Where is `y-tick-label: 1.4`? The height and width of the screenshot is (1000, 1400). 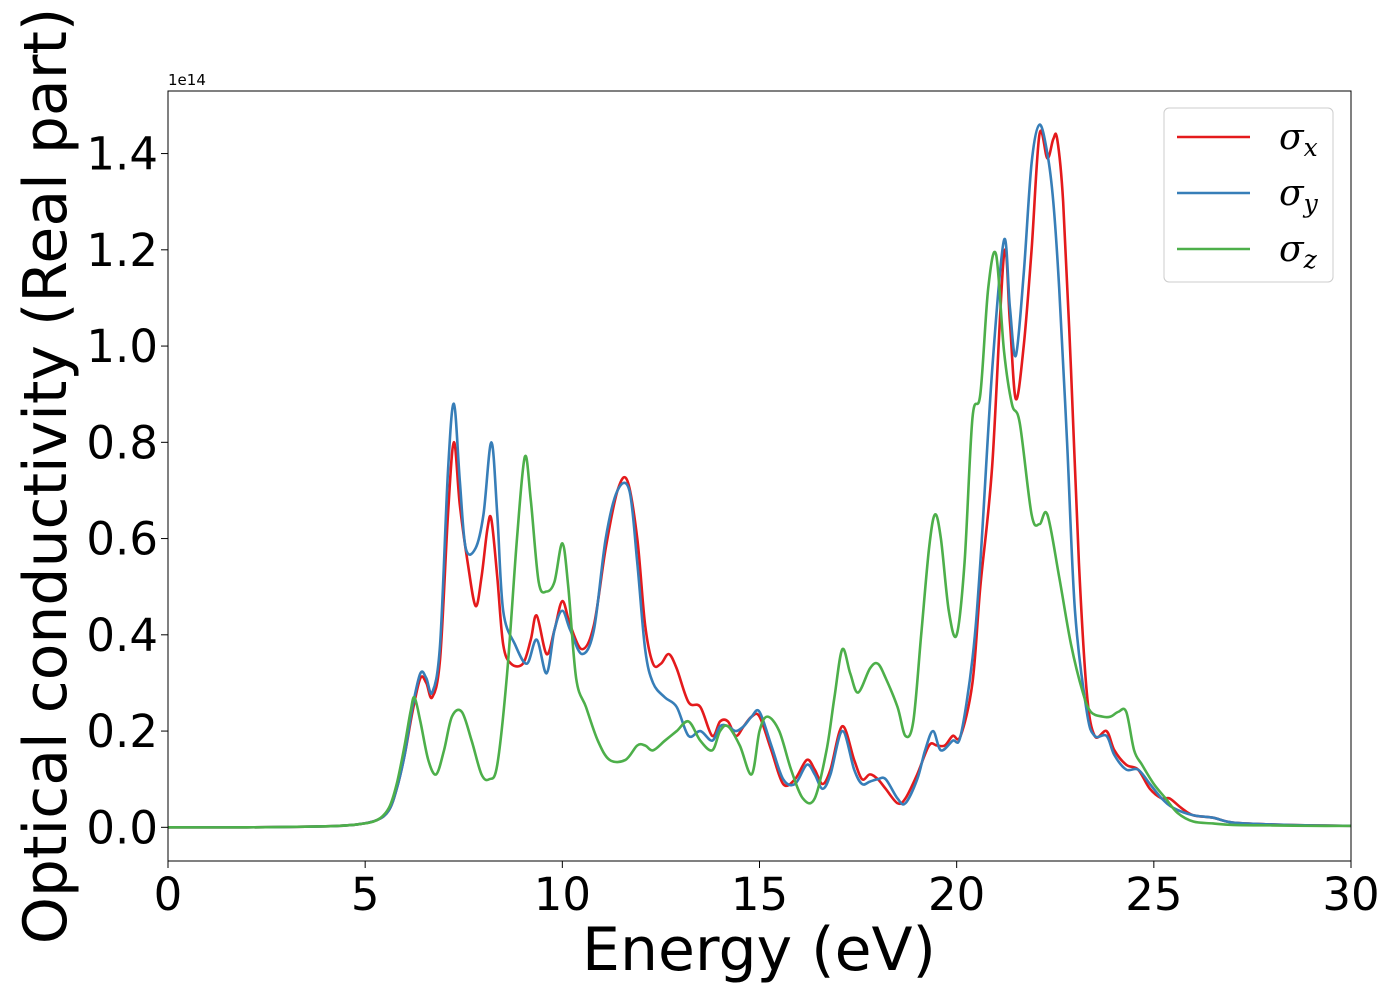
y-tick-label: 1.4 is located at coordinates (122, 154).